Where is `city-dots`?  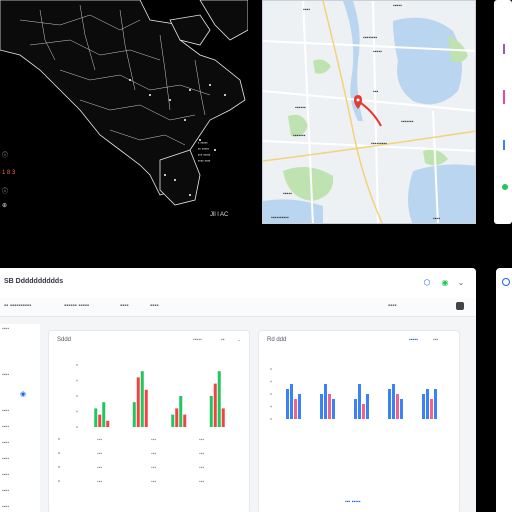
city-dots is located at coordinates (177, 137).